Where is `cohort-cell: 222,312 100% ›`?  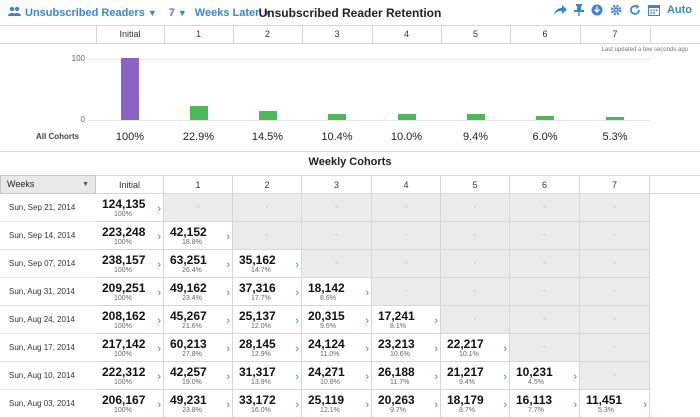
cohort-cell: 222,312 100% › is located at coordinates (130, 376).